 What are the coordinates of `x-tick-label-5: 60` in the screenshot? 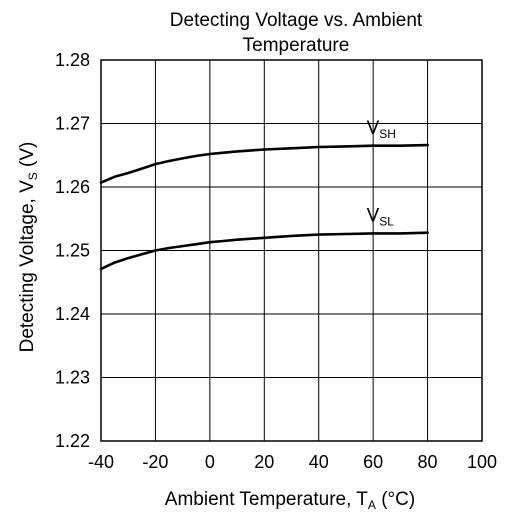 It's located at (373, 462).